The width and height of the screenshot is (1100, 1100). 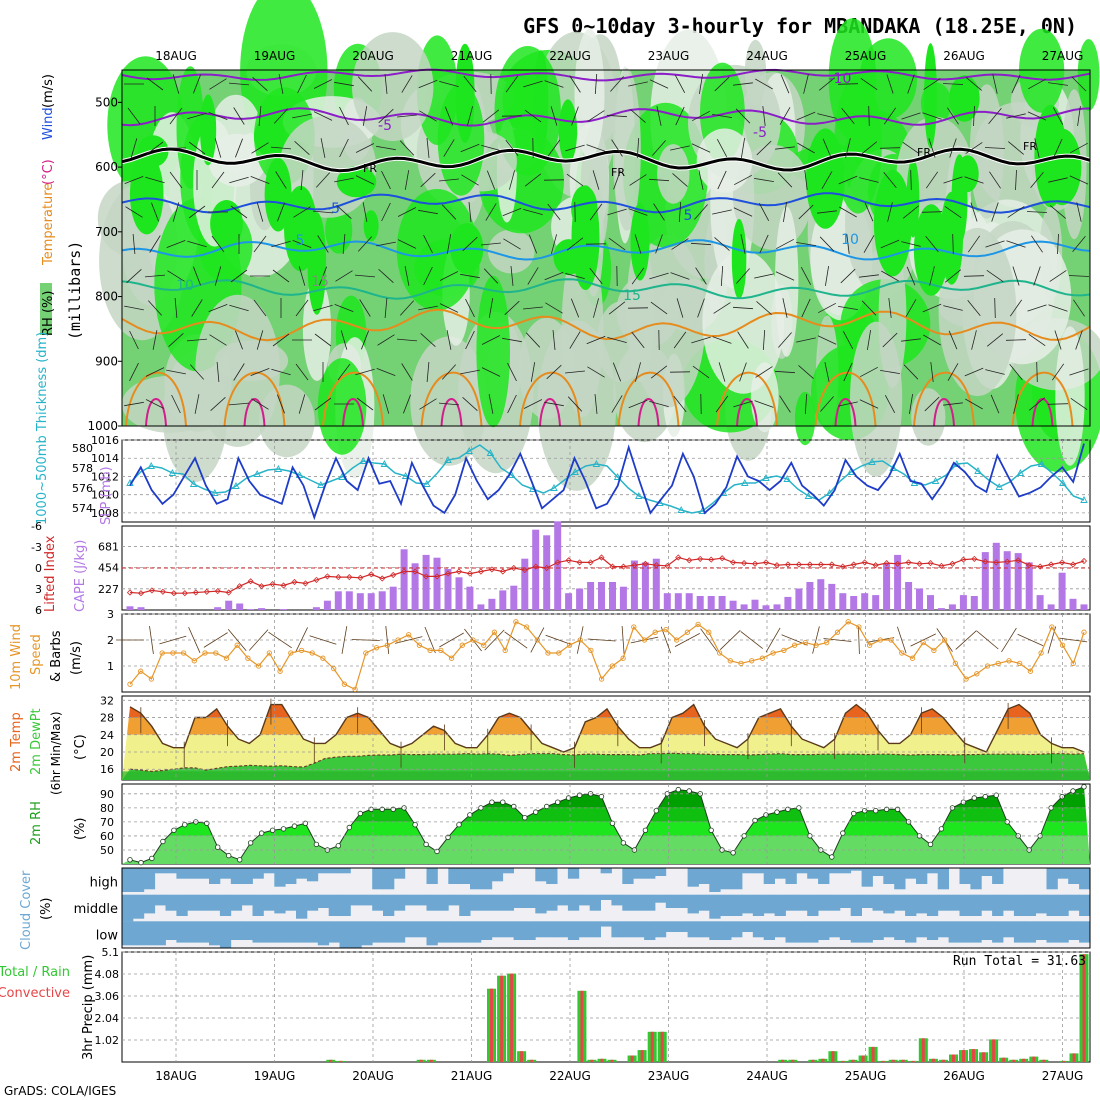 What do you see at coordinates (38, 610) in the screenshot?
I see `li-tick-label: 6` at bounding box center [38, 610].